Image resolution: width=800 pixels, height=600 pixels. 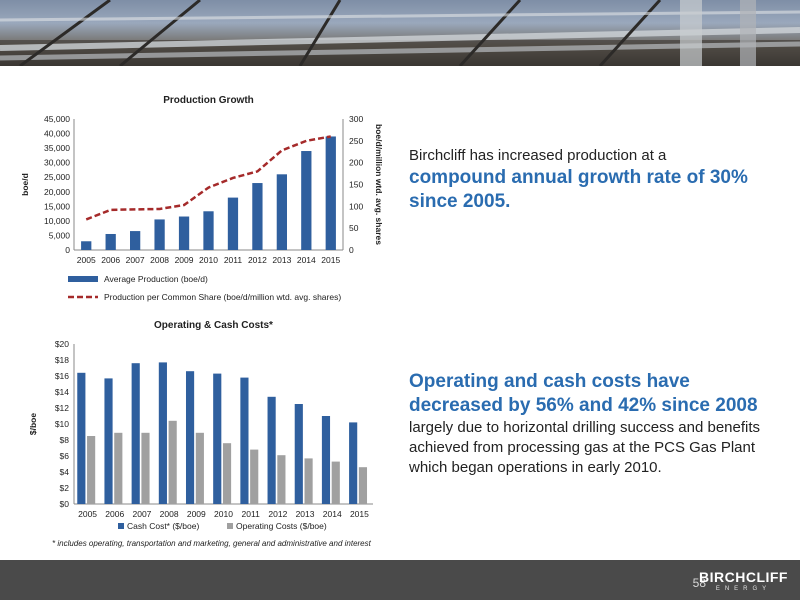 I want to click on y2-tick-label: 200, so click(x=356, y=163).